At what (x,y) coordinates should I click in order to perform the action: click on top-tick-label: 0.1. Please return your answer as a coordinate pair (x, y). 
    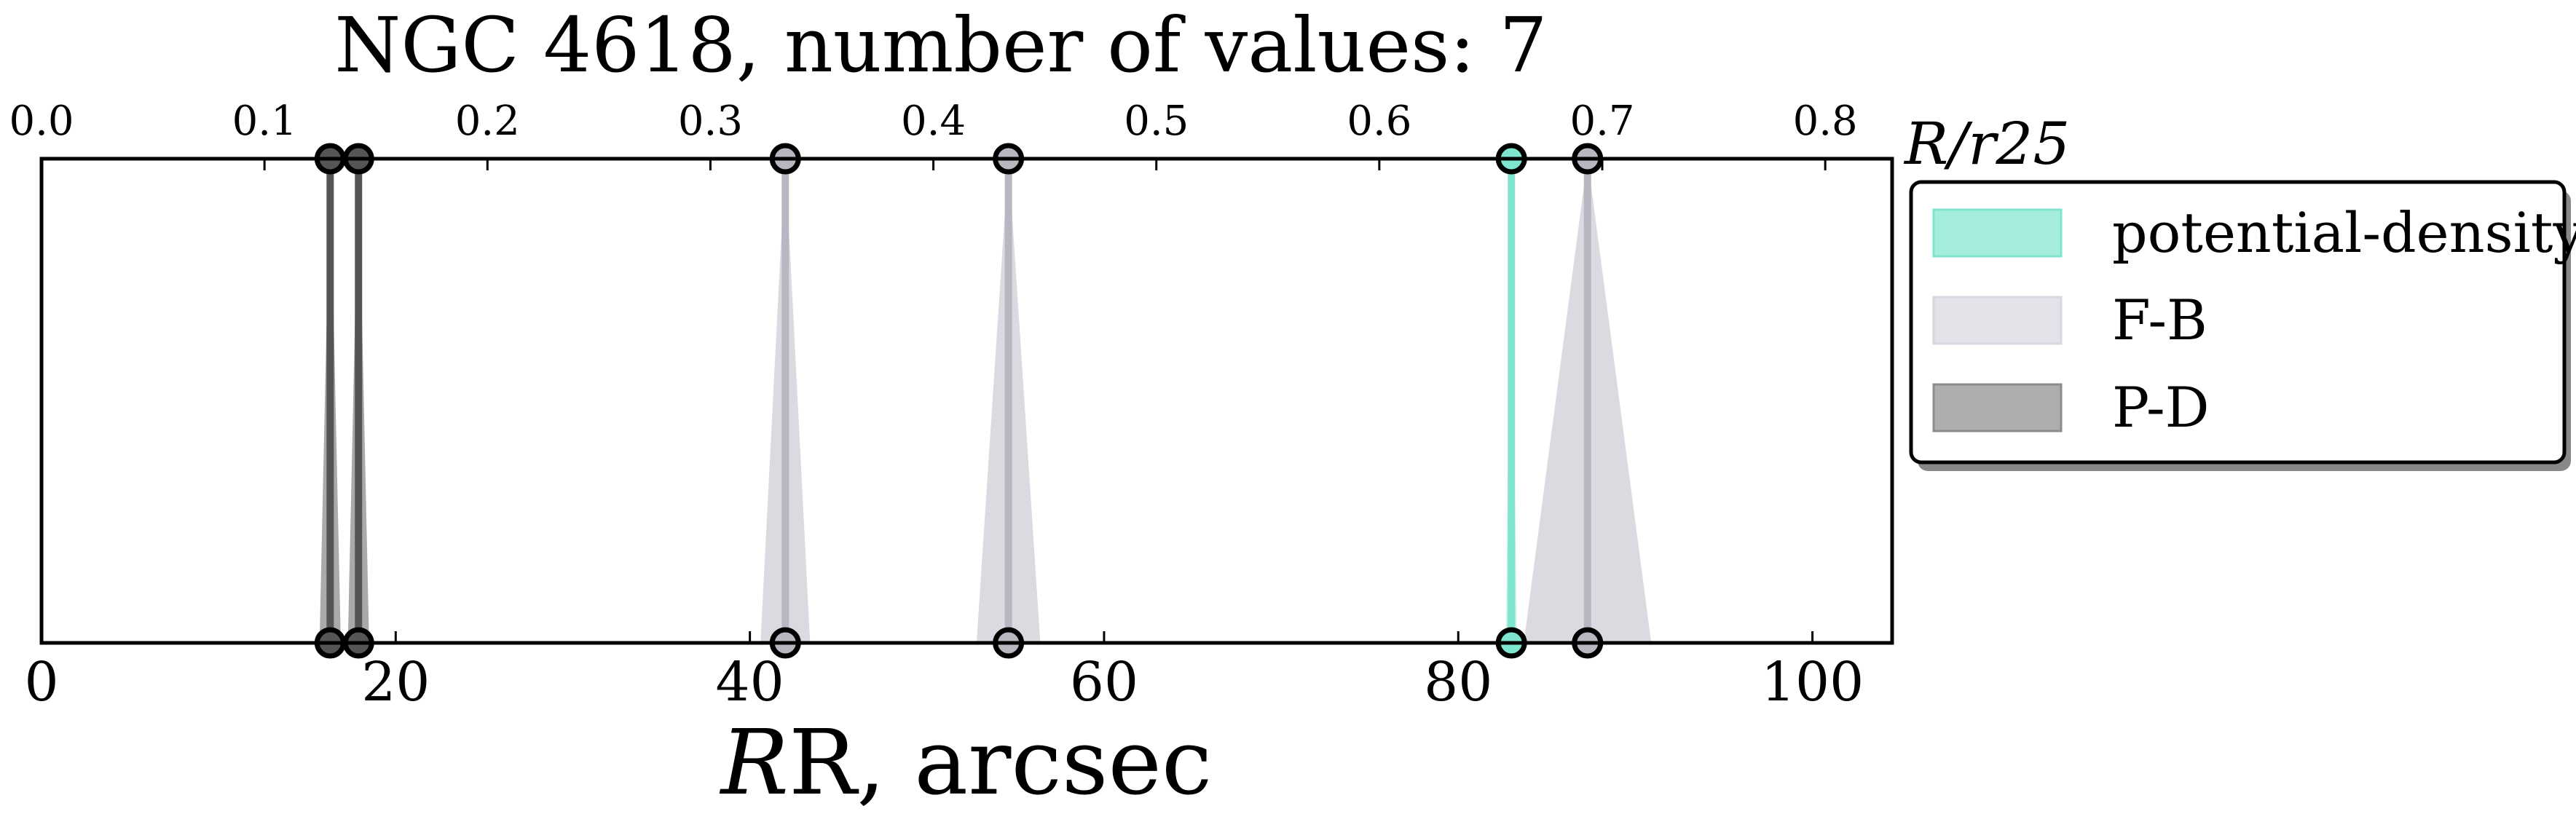
    Looking at the image, I should click on (264, 122).